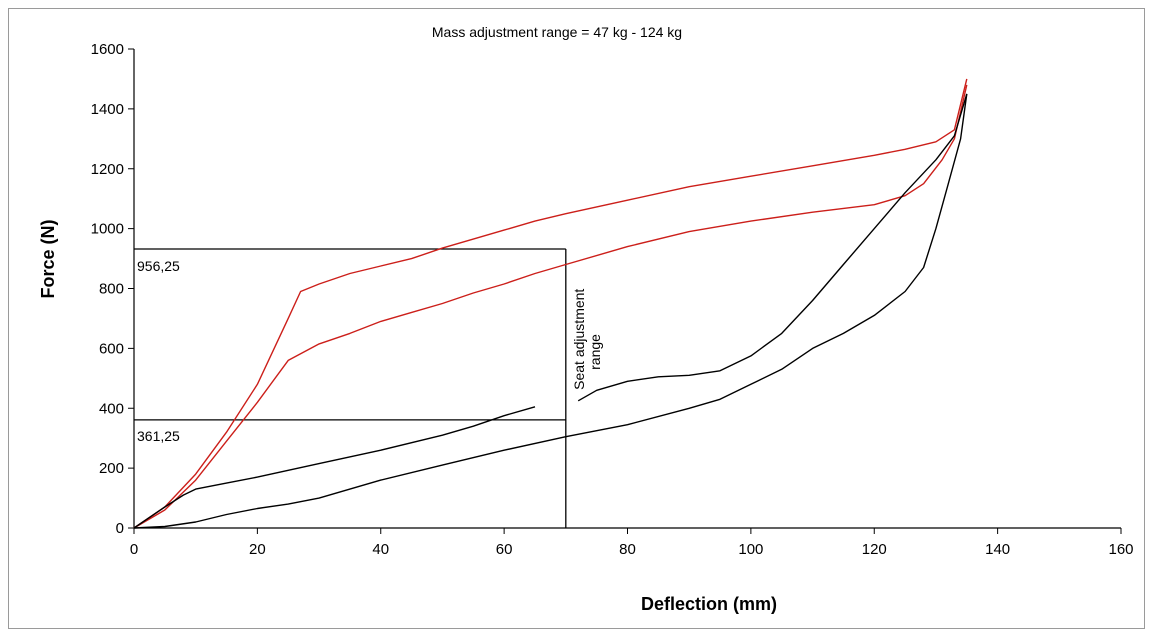 The width and height of the screenshot is (1153, 637). I want to click on y-tick-label: 200, so click(111, 468).